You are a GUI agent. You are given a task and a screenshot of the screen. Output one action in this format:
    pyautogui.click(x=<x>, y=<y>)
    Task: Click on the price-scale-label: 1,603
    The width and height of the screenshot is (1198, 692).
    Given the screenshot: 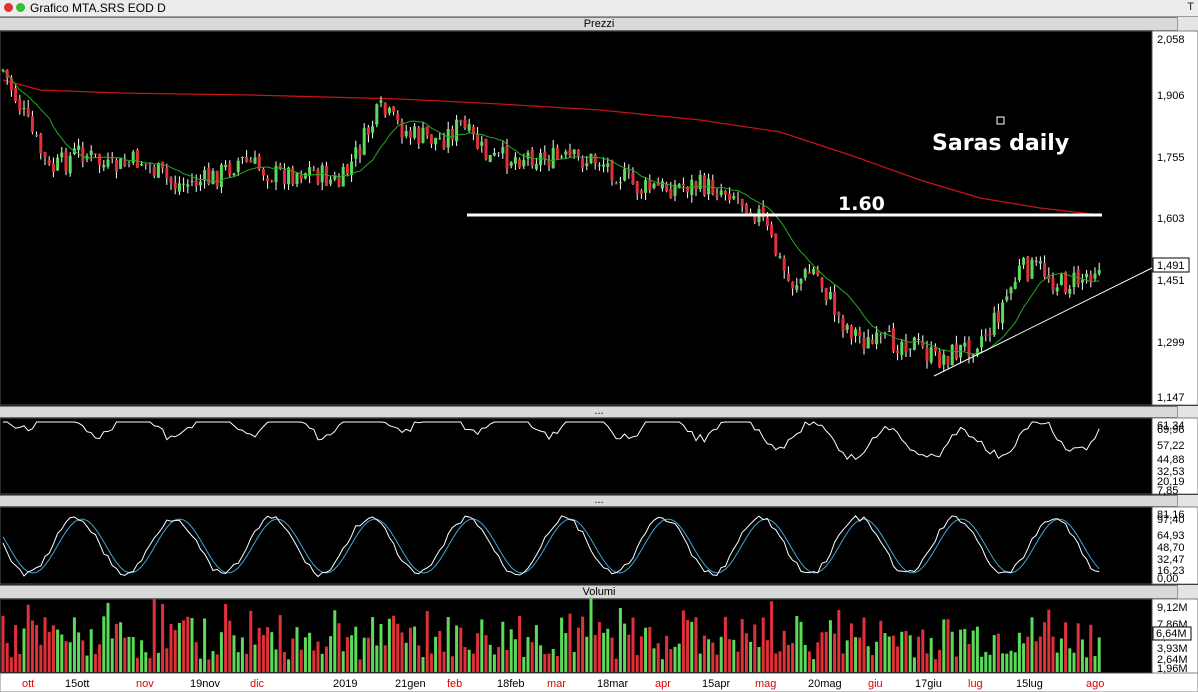 What is the action you would take?
    pyautogui.click(x=1171, y=219)
    